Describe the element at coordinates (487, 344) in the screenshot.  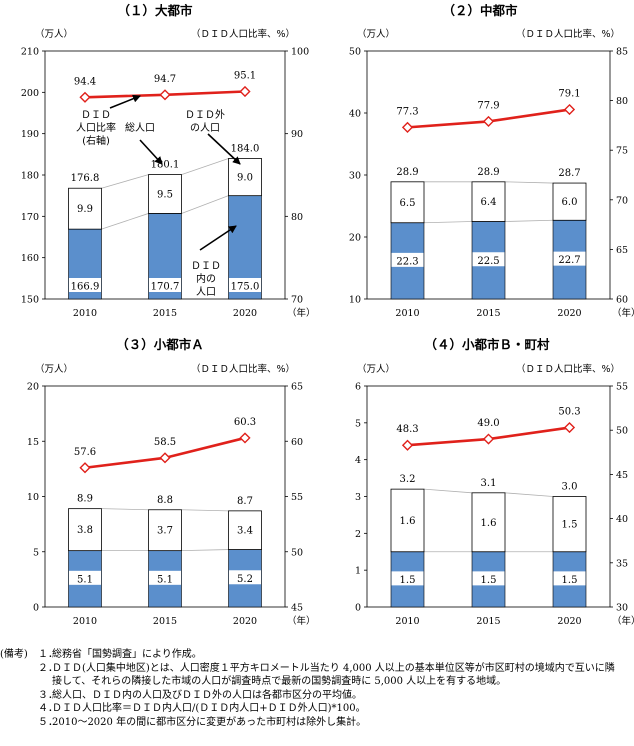
I see `chart-title: （４）小都市Ｂ・町村` at that location.